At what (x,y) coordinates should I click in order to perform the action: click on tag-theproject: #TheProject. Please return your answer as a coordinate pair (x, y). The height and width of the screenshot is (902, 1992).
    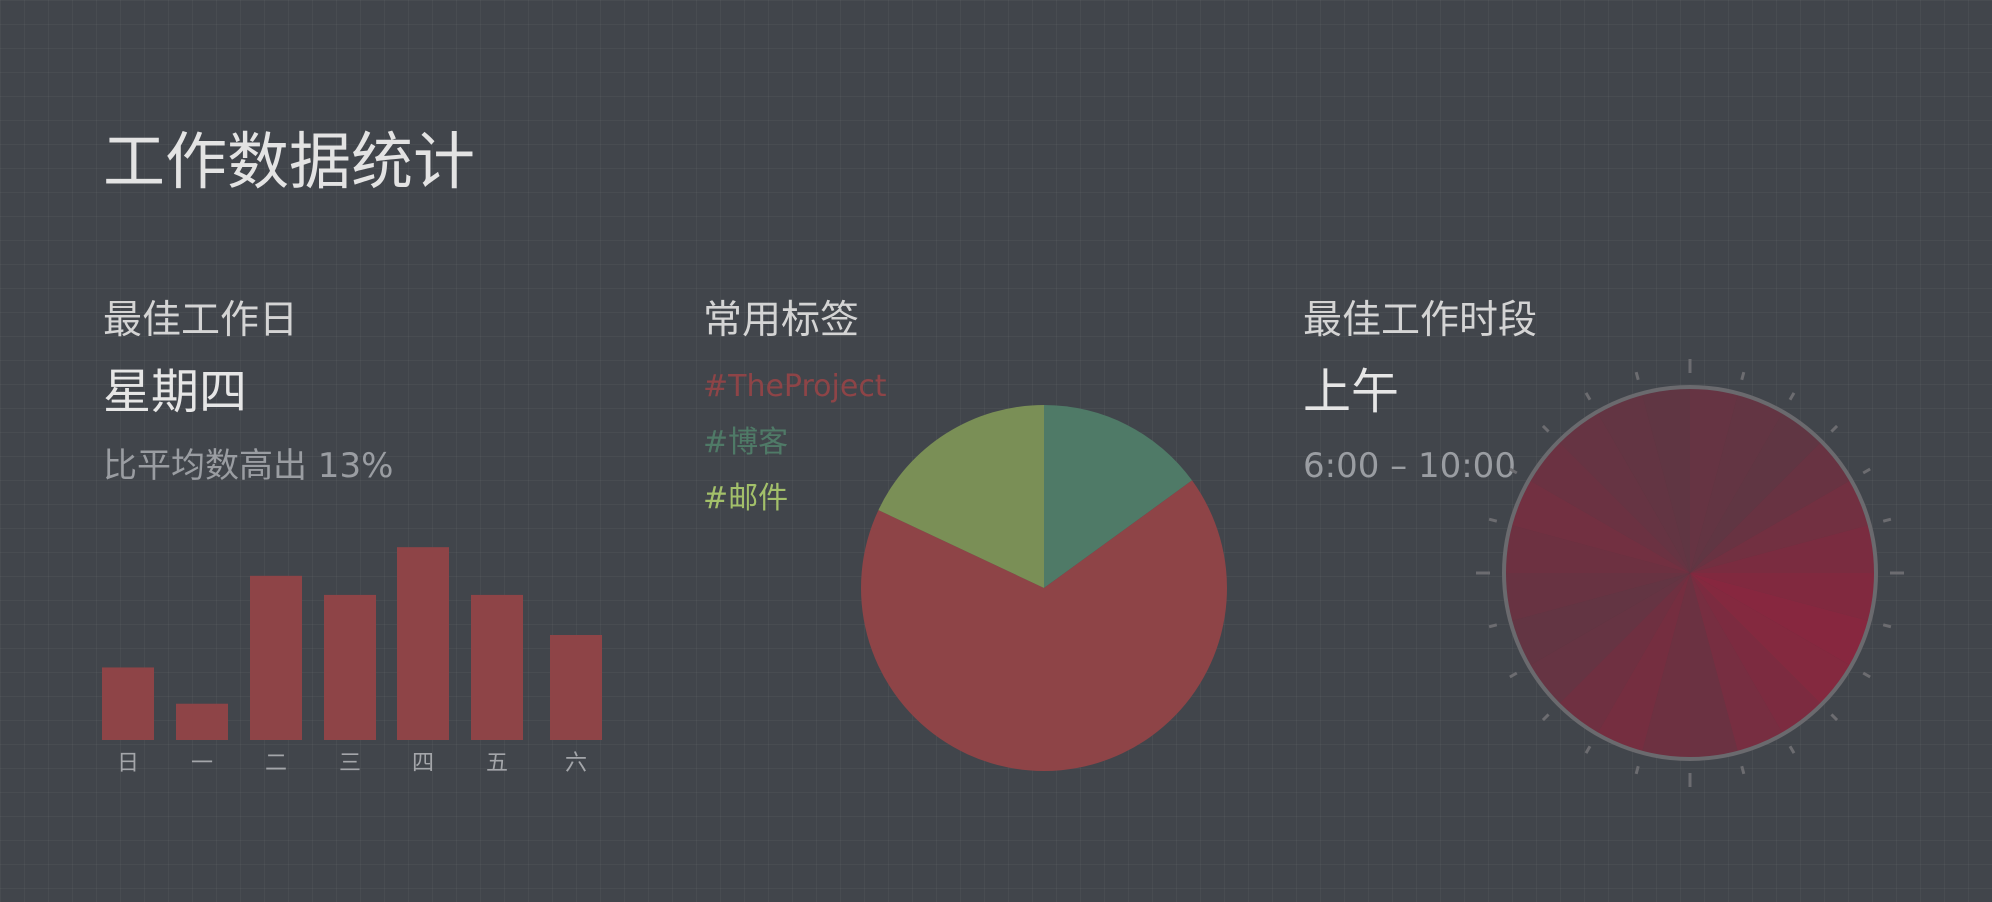
    Looking at the image, I should click on (795, 386).